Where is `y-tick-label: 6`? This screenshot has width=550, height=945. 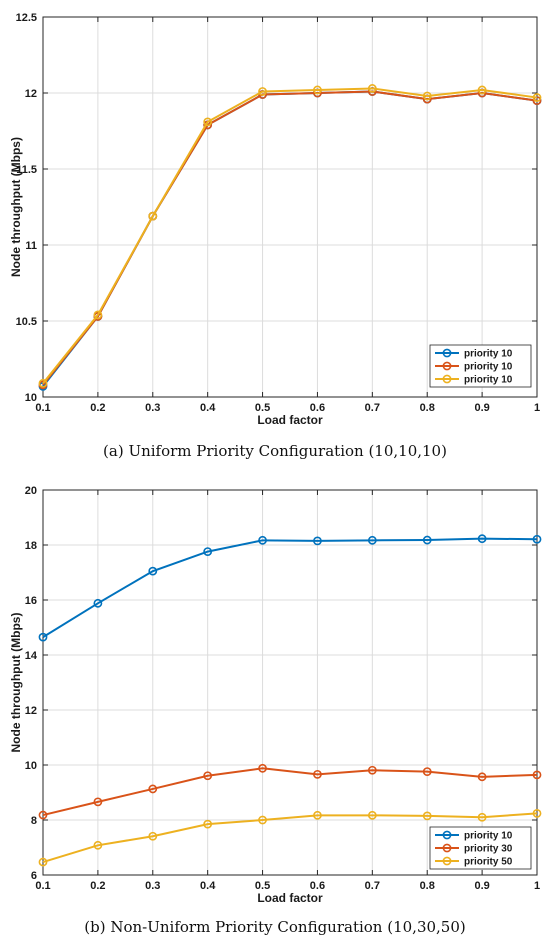
y-tick-label: 6 is located at coordinates (34, 876).